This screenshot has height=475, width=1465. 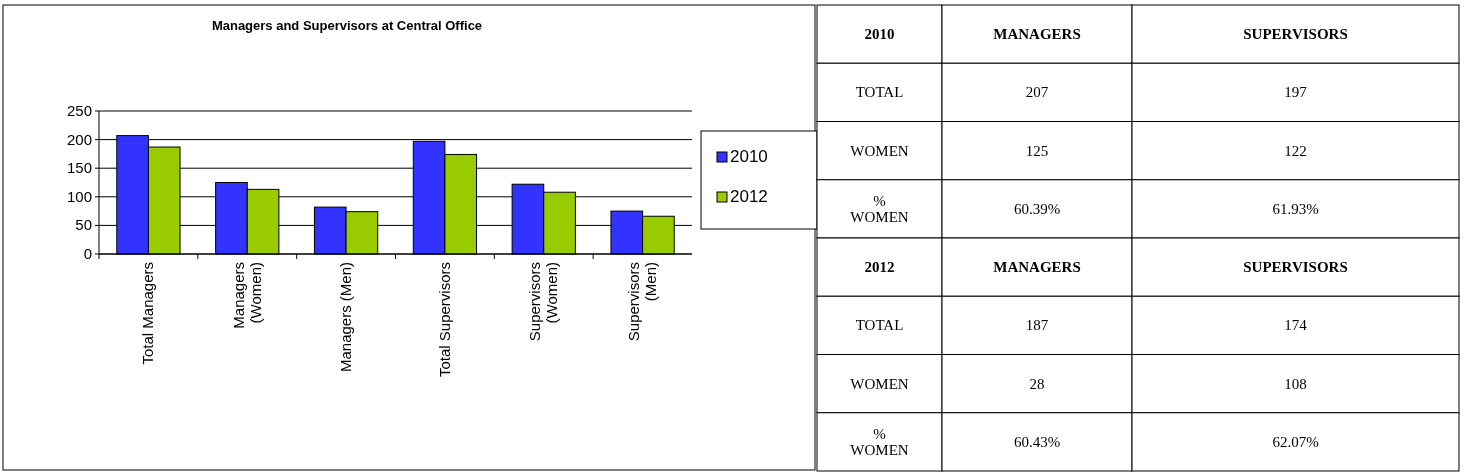 I want to click on text: 108, so click(x=1295, y=383).